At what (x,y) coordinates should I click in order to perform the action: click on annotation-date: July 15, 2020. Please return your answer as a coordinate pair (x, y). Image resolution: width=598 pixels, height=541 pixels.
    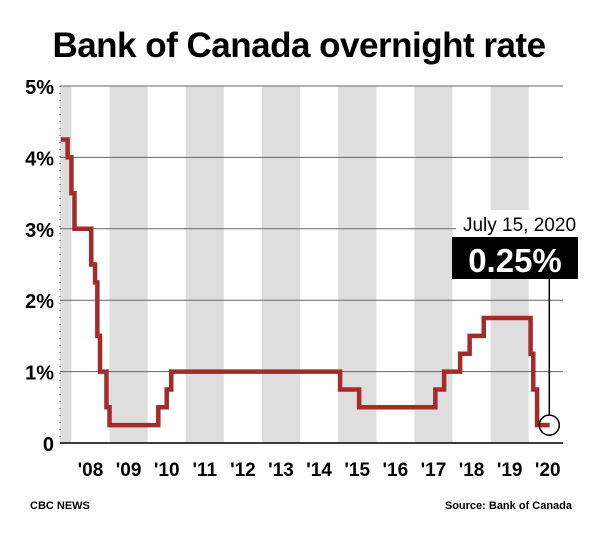
    Looking at the image, I should click on (519, 225).